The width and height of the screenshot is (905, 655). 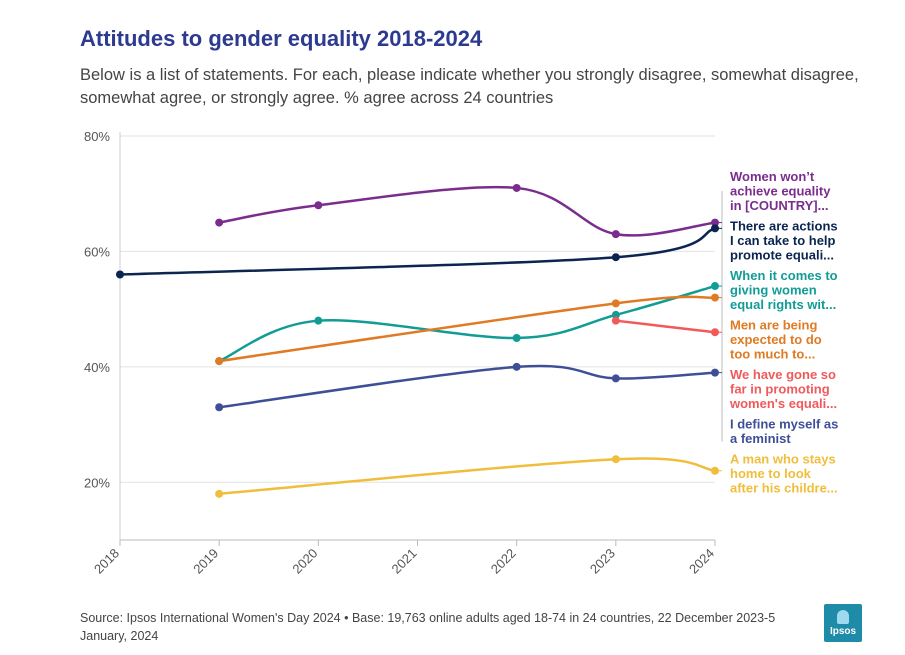 I want to click on series-label-0: Women won’t, so click(x=772, y=176).